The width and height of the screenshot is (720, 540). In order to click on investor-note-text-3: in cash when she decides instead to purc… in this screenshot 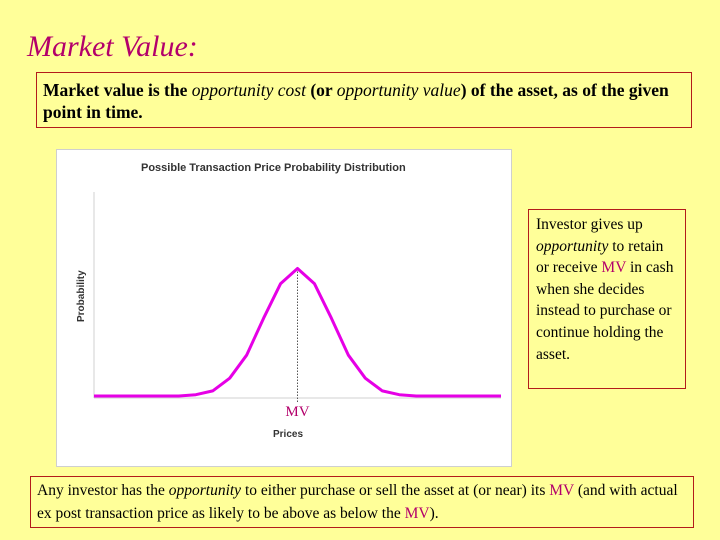, I will do `click(605, 311)`.